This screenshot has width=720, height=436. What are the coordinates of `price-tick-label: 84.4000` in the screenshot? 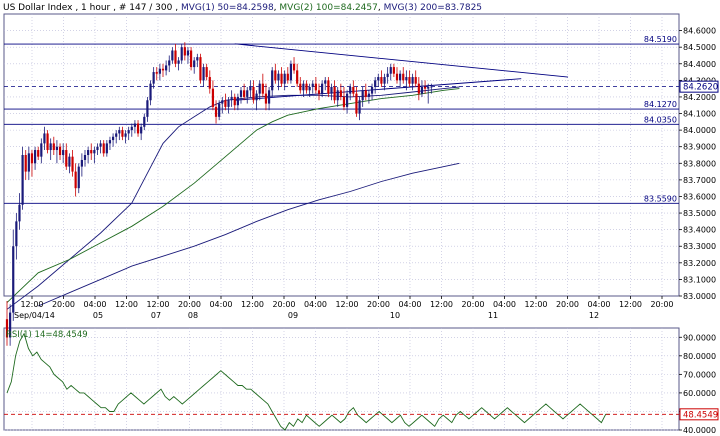 It's located at (699, 64).